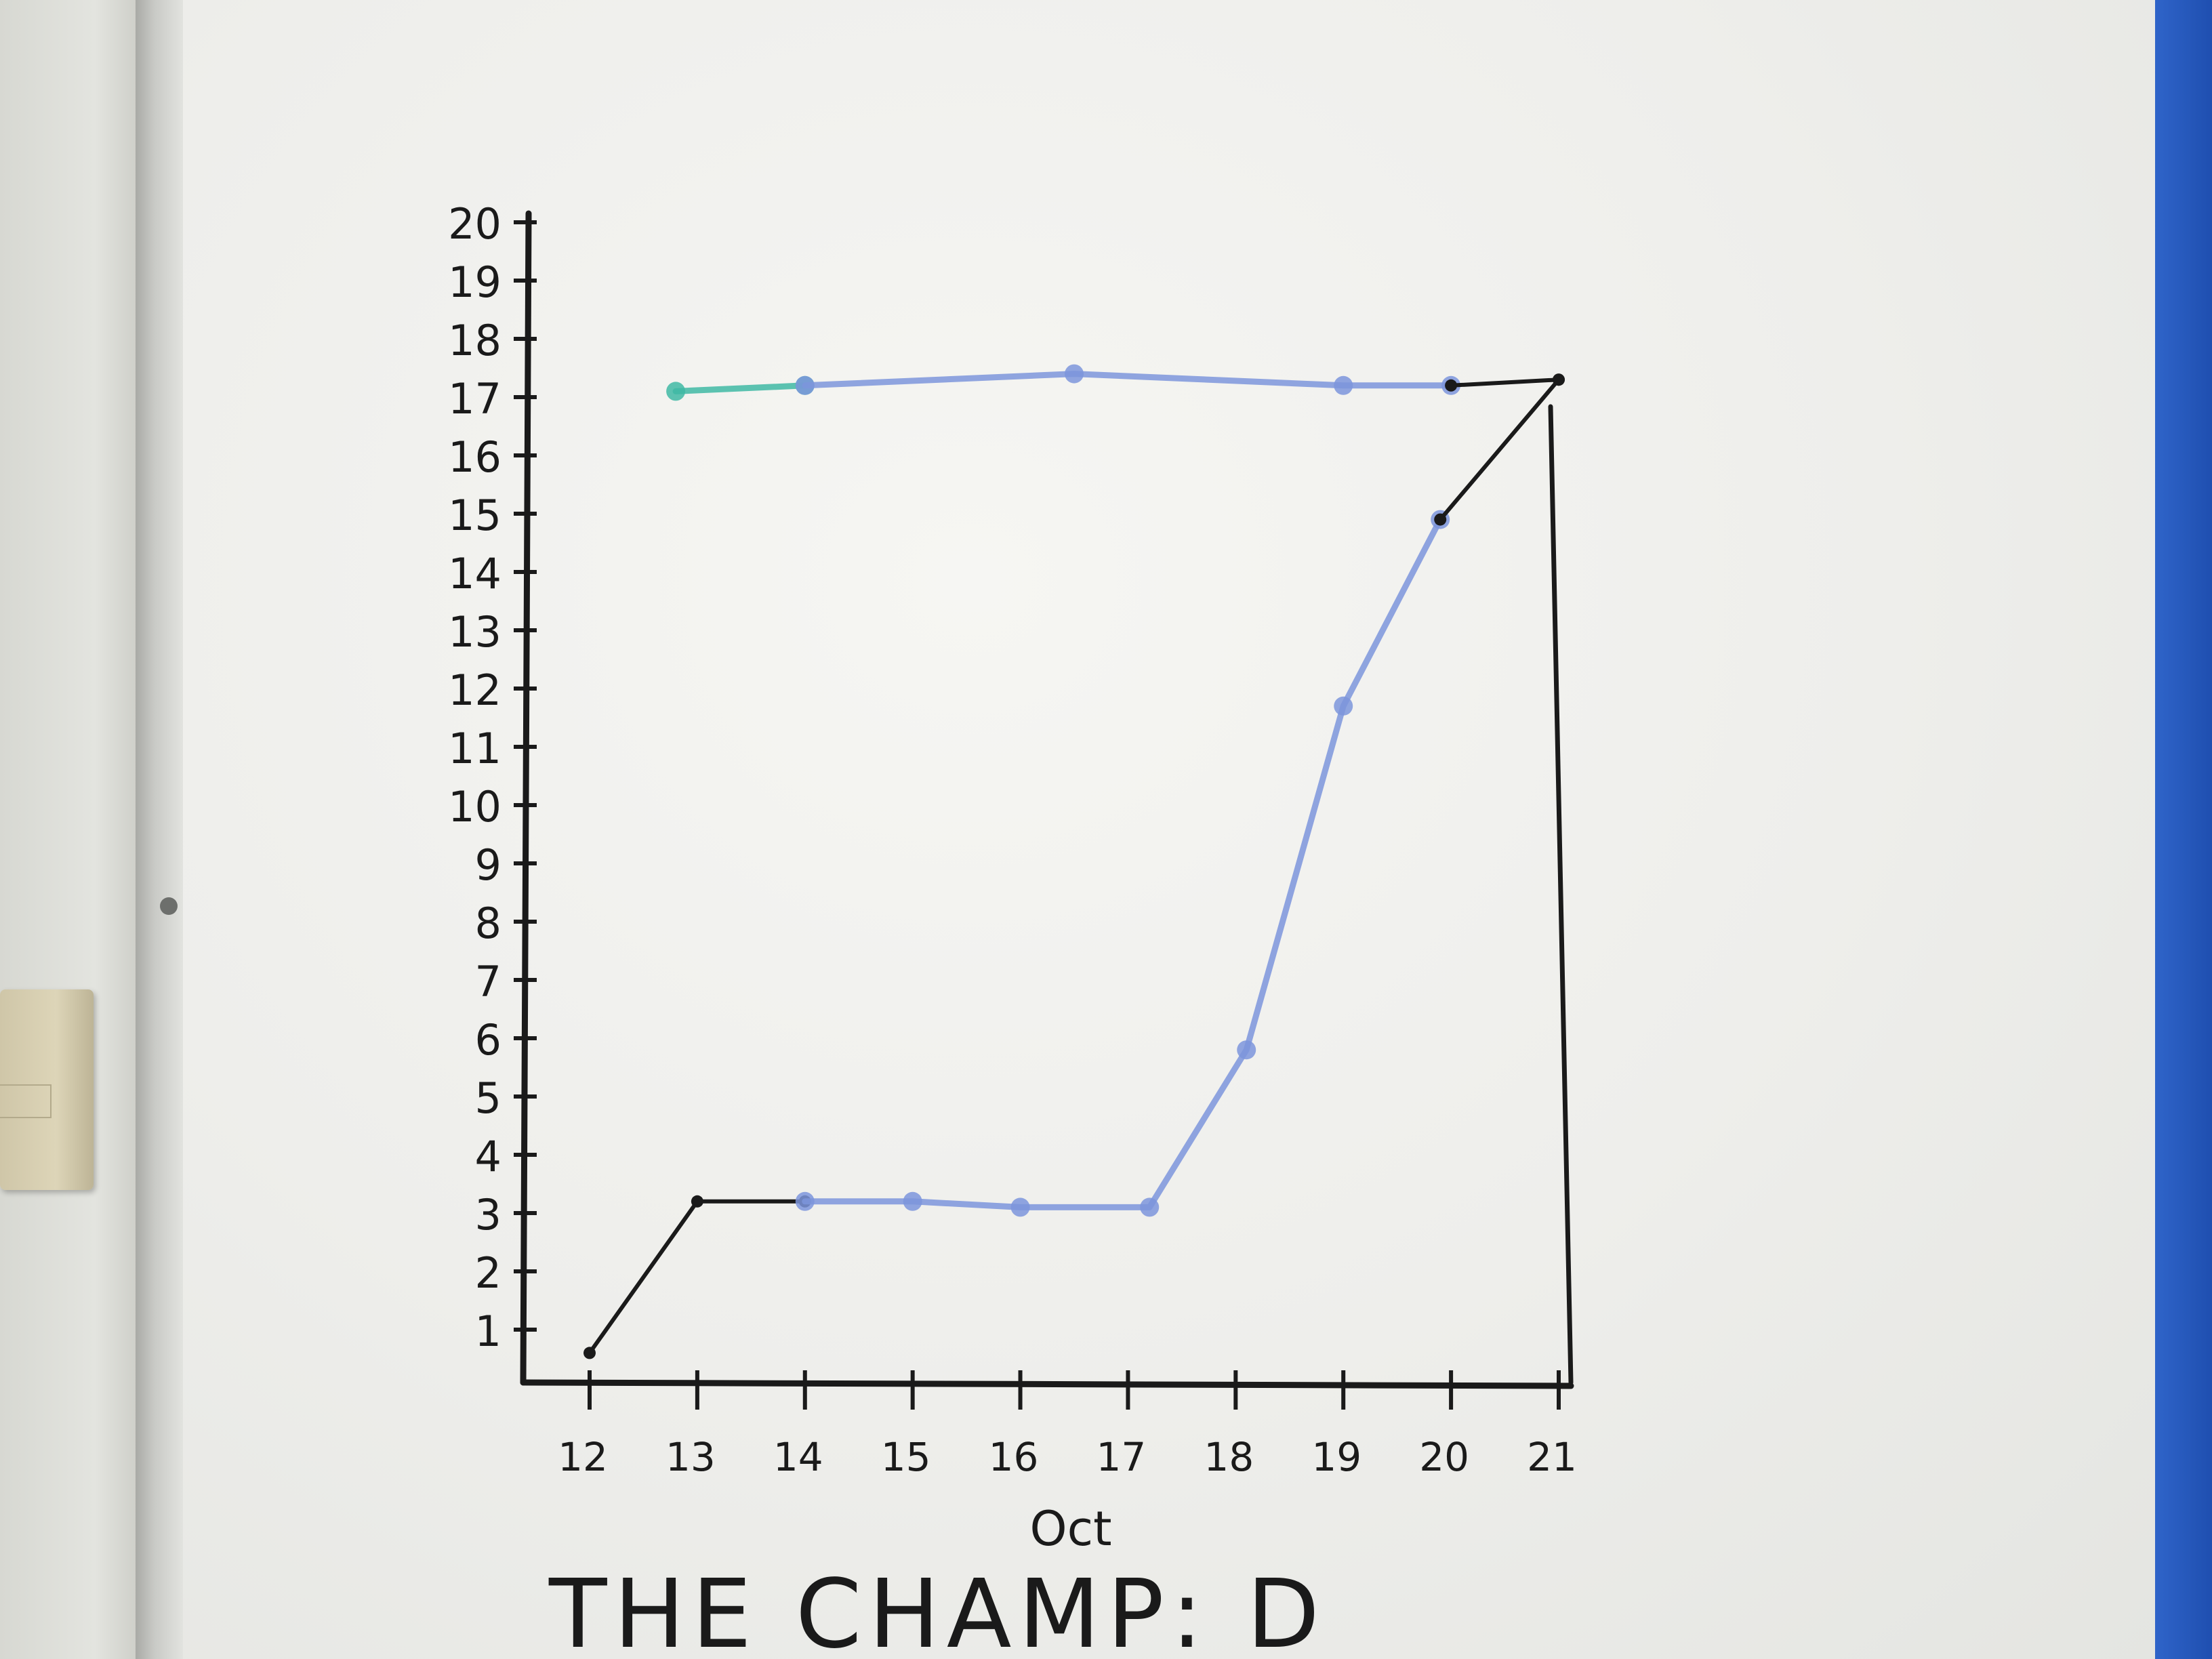  What do you see at coordinates (690, 1457) in the screenshot?
I see `x-tick-label: 13` at bounding box center [690, 1457].